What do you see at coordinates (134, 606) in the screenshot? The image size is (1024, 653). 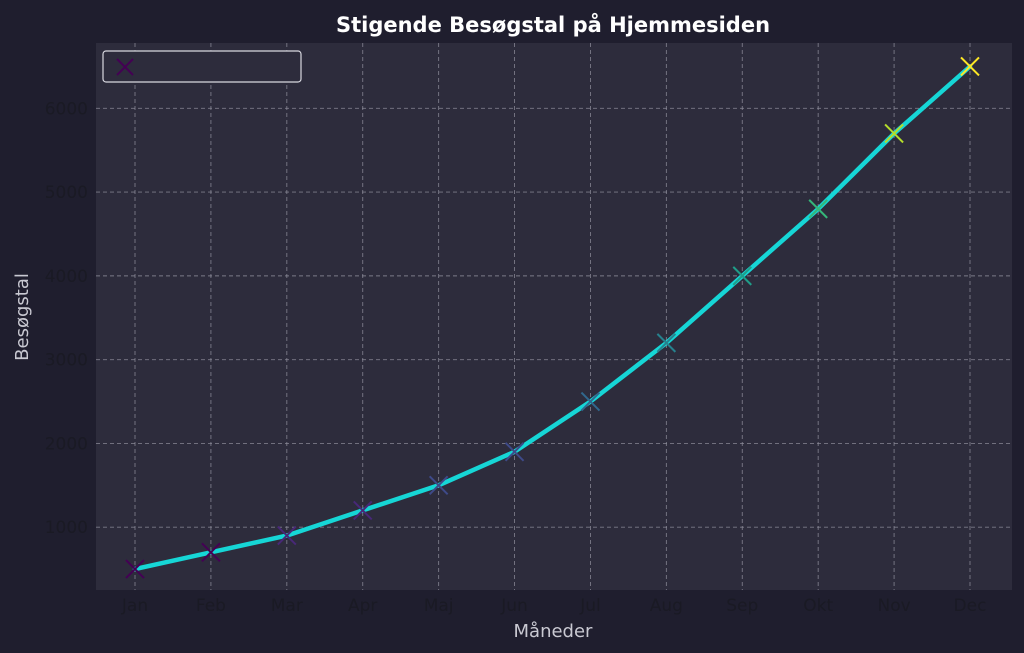 I see `x-tick-label: Jan` at bounding box center [134, 606].